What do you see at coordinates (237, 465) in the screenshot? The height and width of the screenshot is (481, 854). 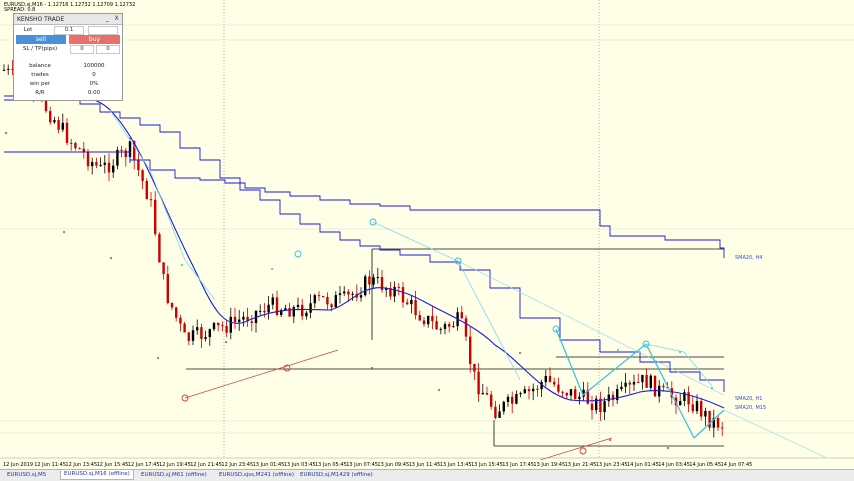 I see `time-axis-label: 12 Jun 23:45` at bounding box center [237, 465].